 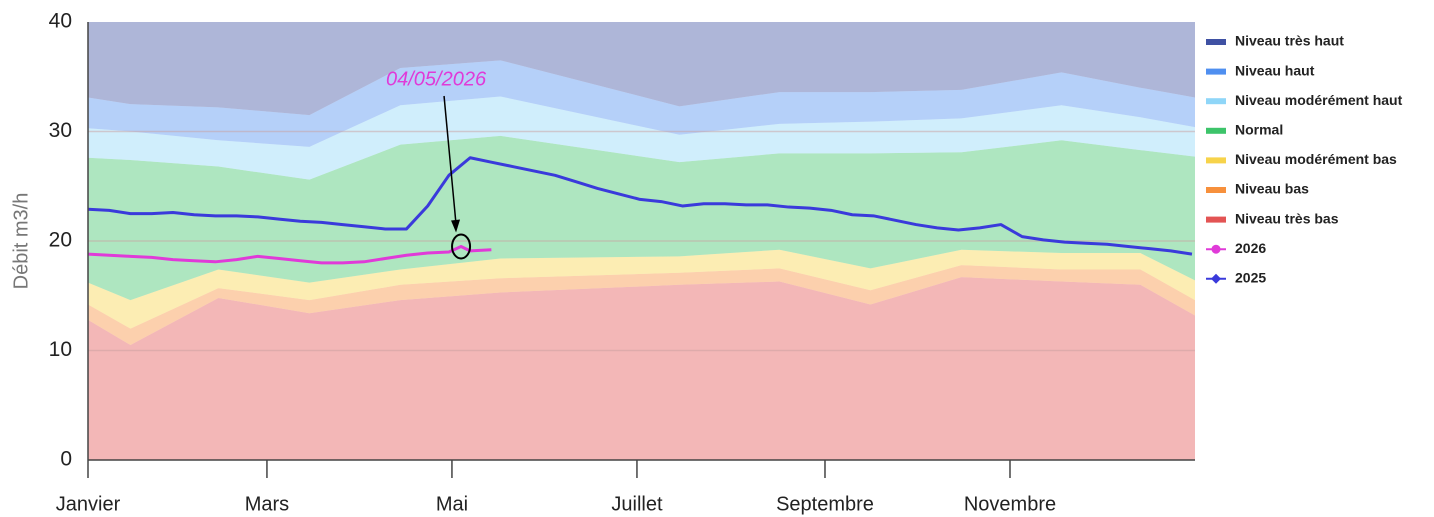 What do you see at coordinates (461, 246) in the screenshot?
I see `annotation-circle` at bounding box center [461, 246].